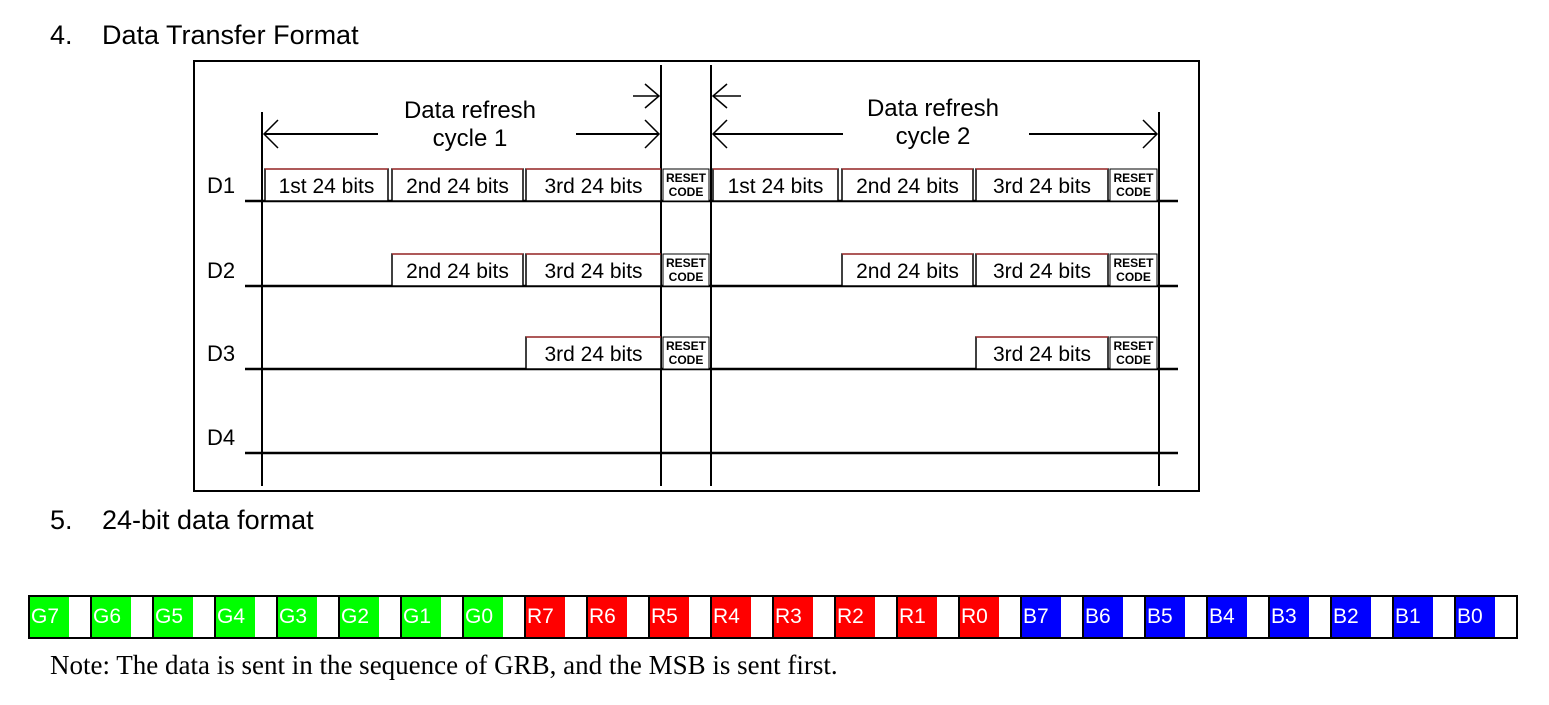  What do you see at coordinates (1103, 617) in the screenshot?
I see `bit-label: B6` at bounding box center [1103, 617].